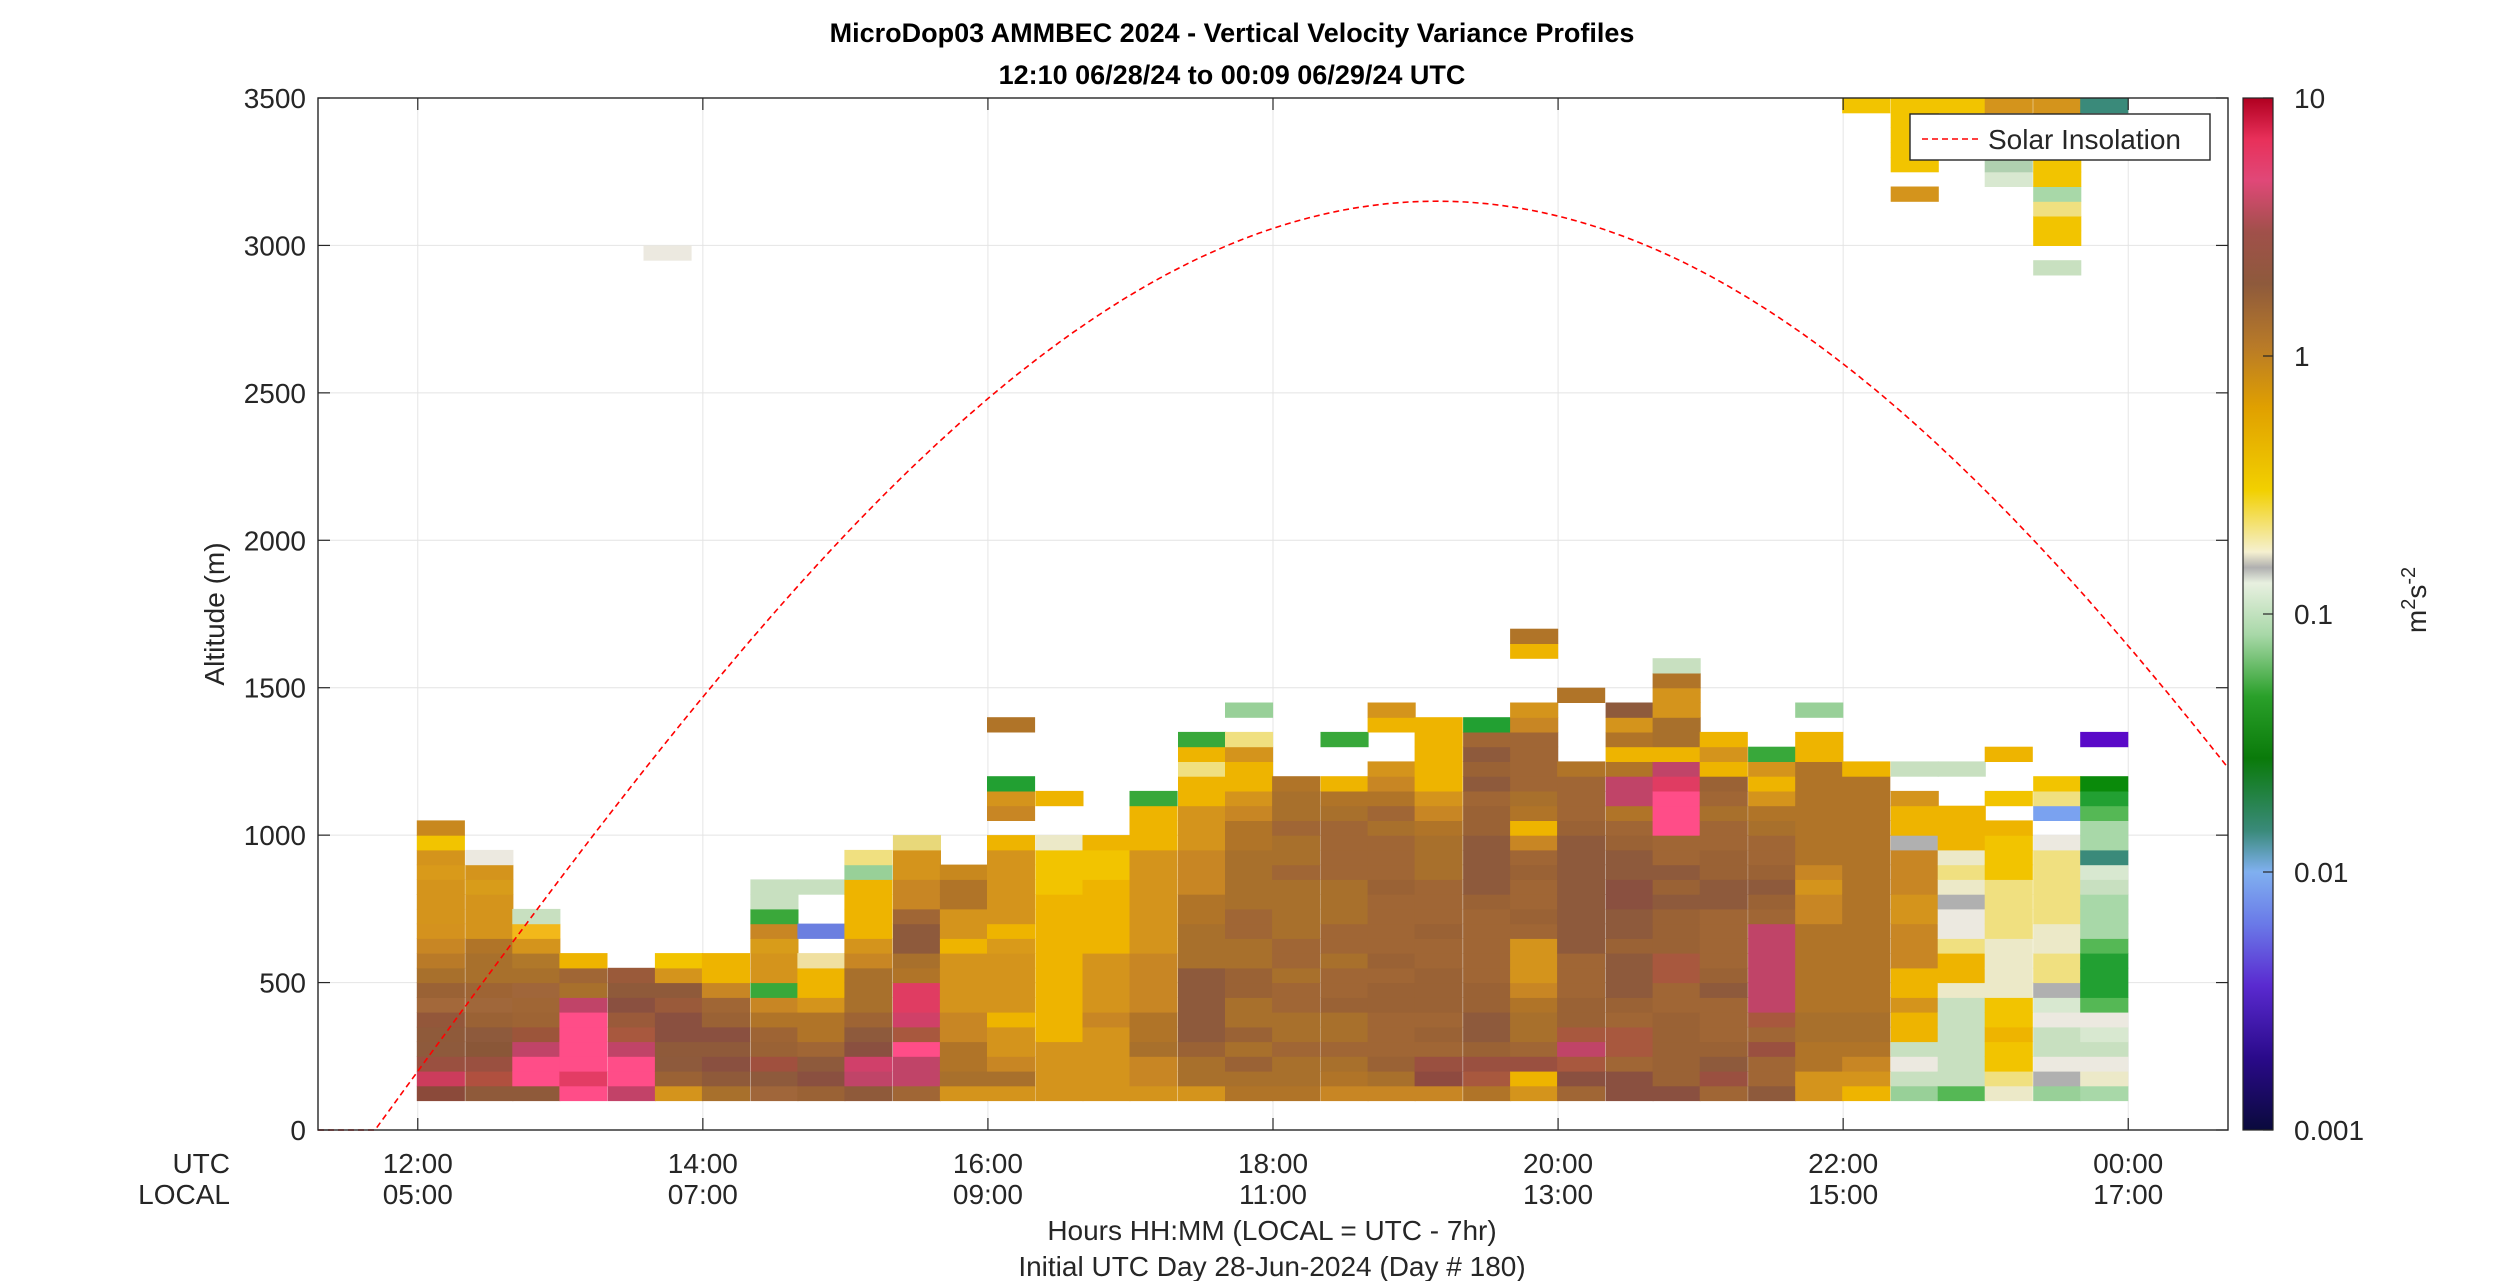  I want to click on x-tick-label-local: 11:00, so click(1273, 1194).